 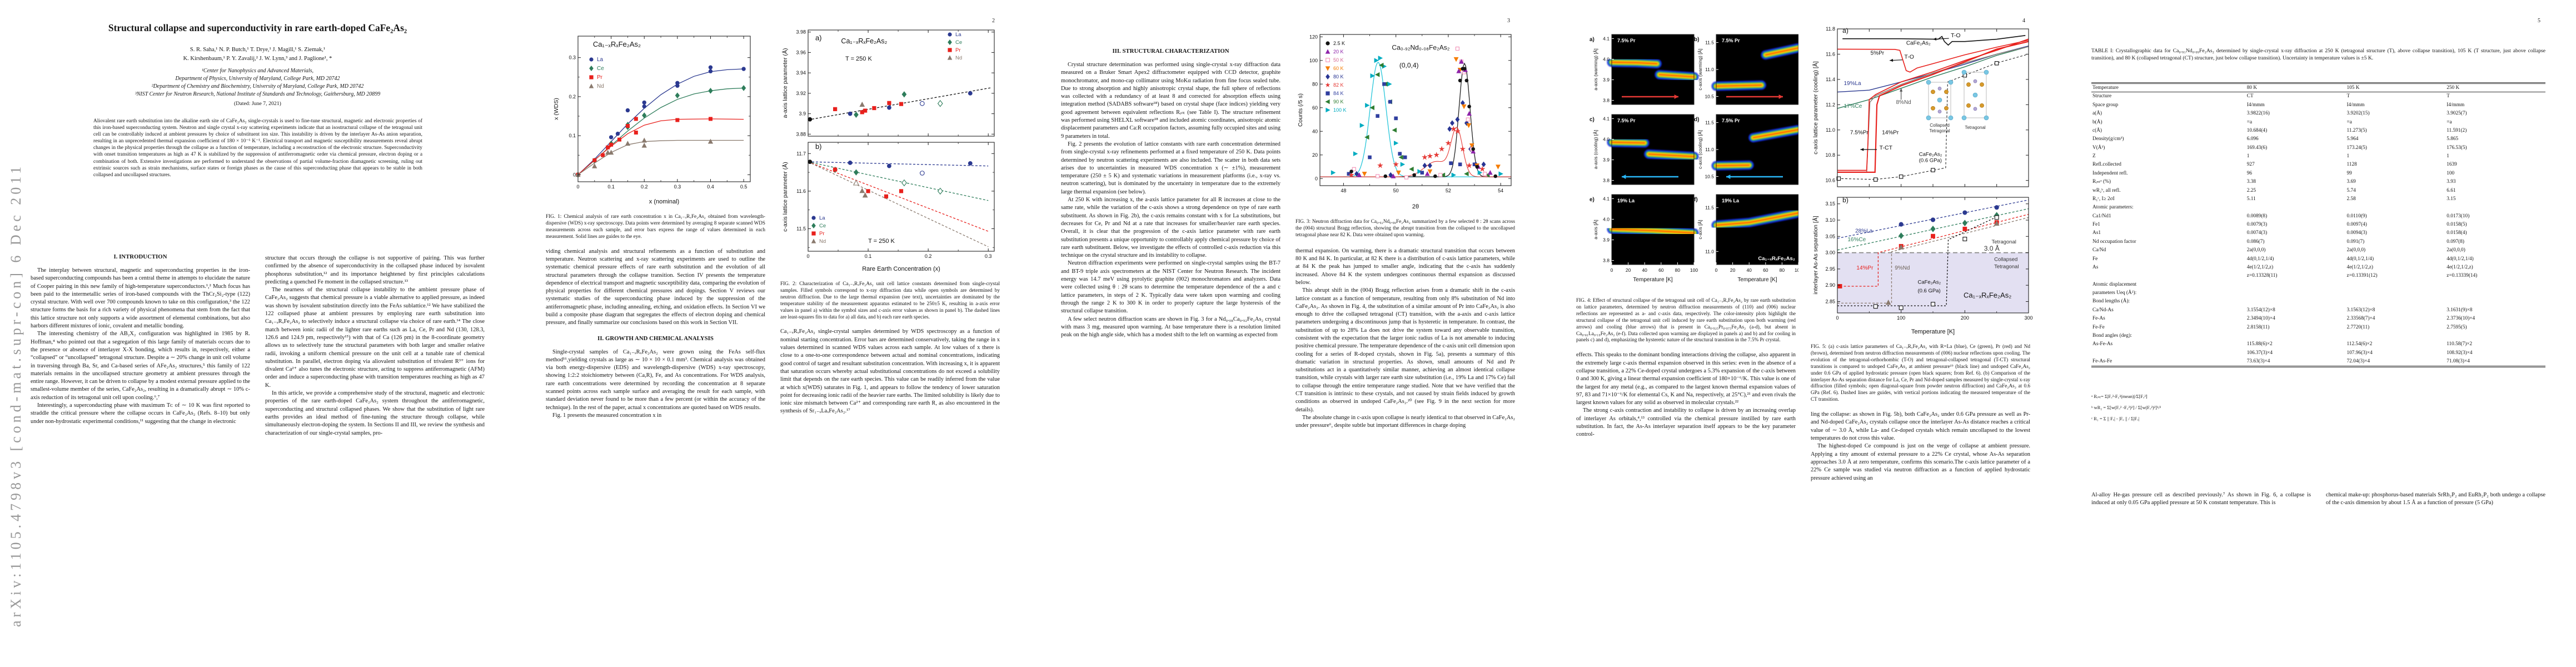 I want to click on svg-text: 3.8, so click(x=1606, y=260).